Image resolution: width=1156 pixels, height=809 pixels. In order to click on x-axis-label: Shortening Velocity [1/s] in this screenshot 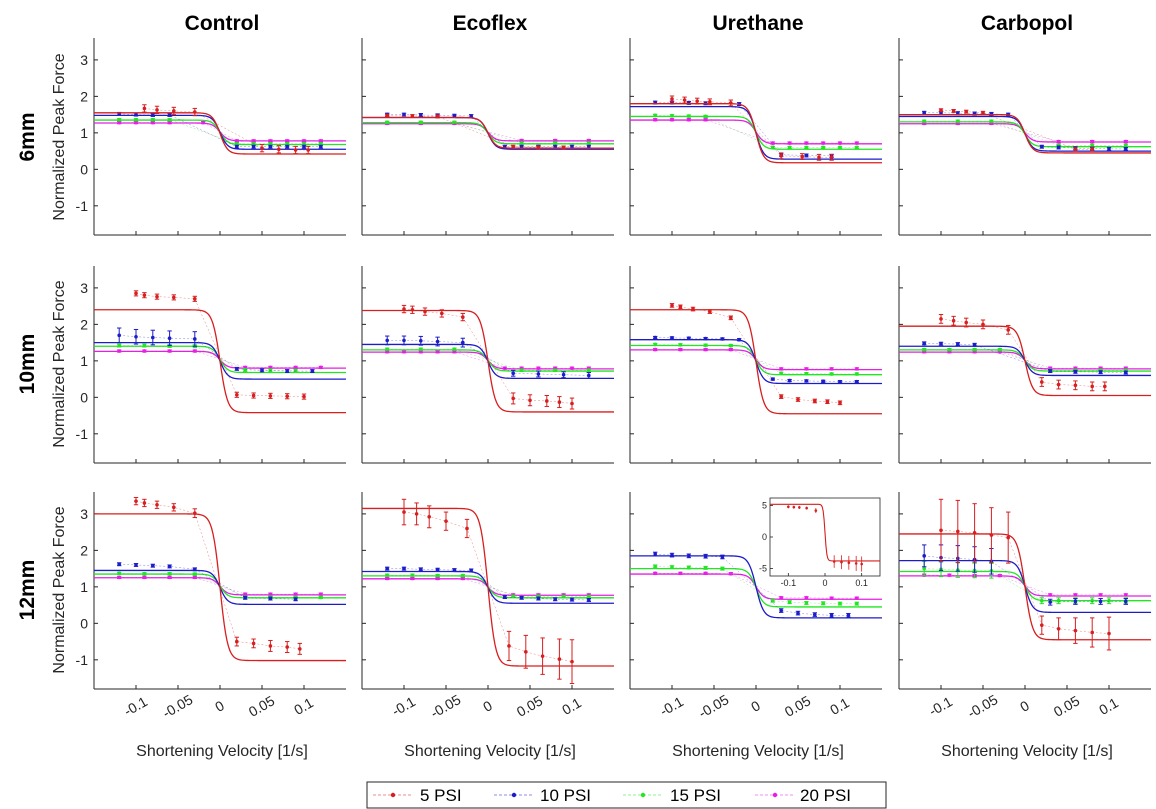, I will do `click(222, 751)`.